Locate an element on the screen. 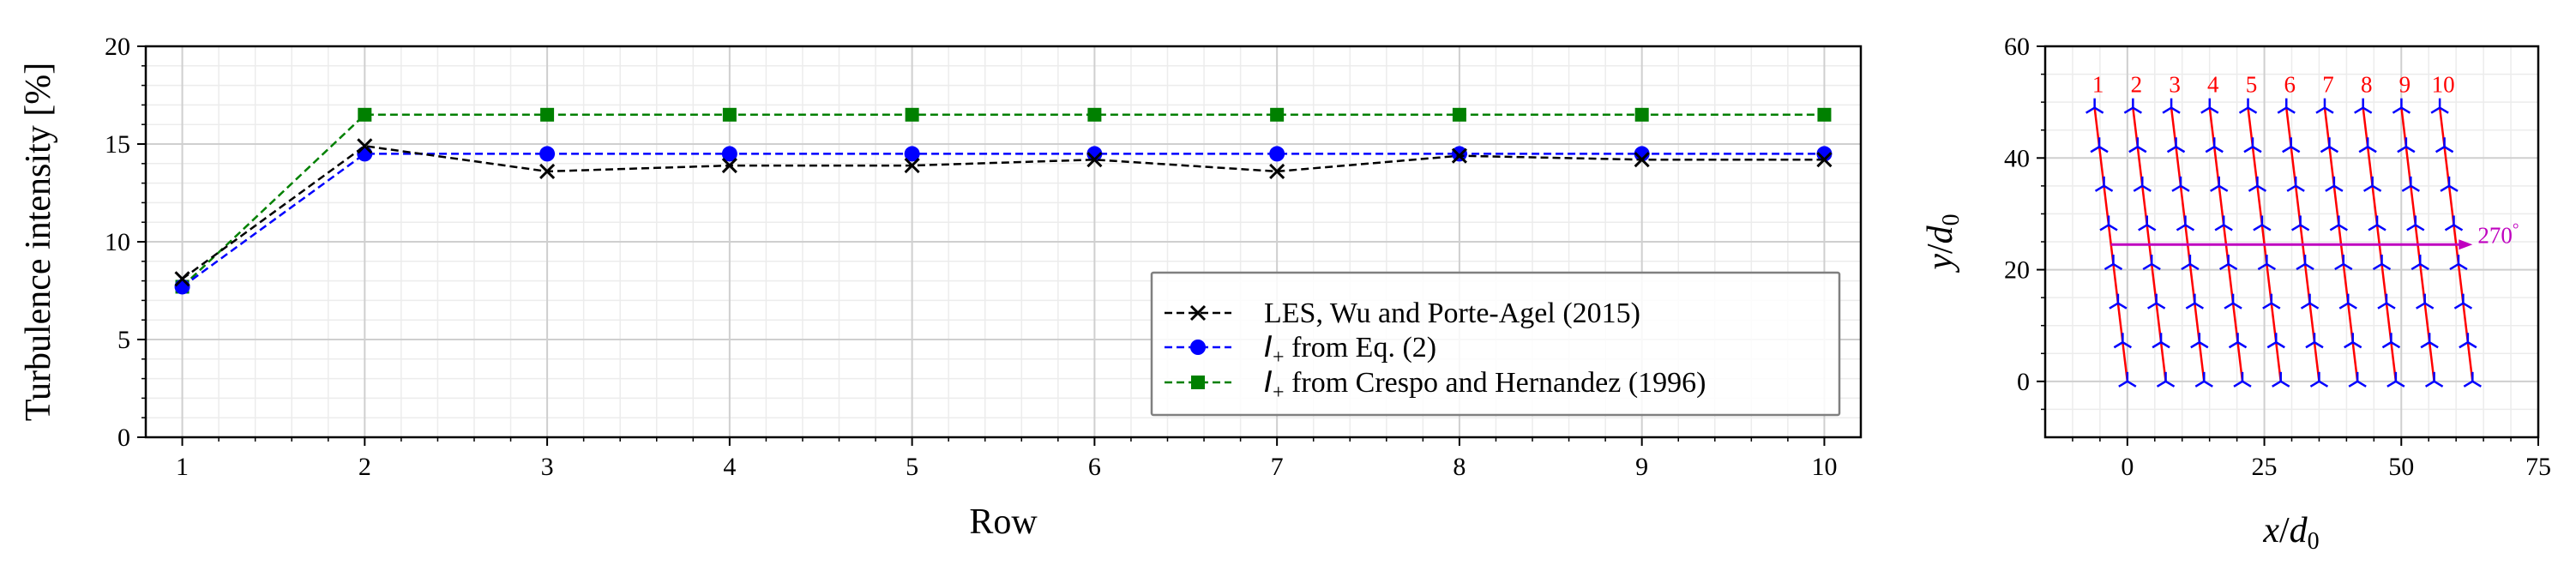  right-x-tick-label: 50 is located at coordinates (2401, 467).